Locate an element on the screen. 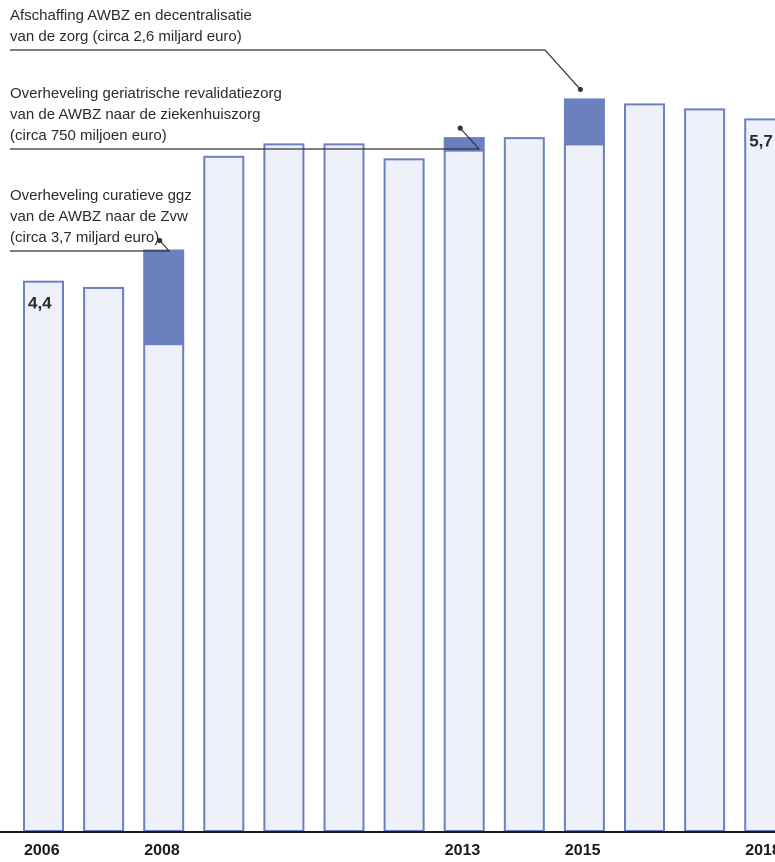 This screenshot has width=775, height=862. value-label: 5,7 is located at coordinates (761, 140).